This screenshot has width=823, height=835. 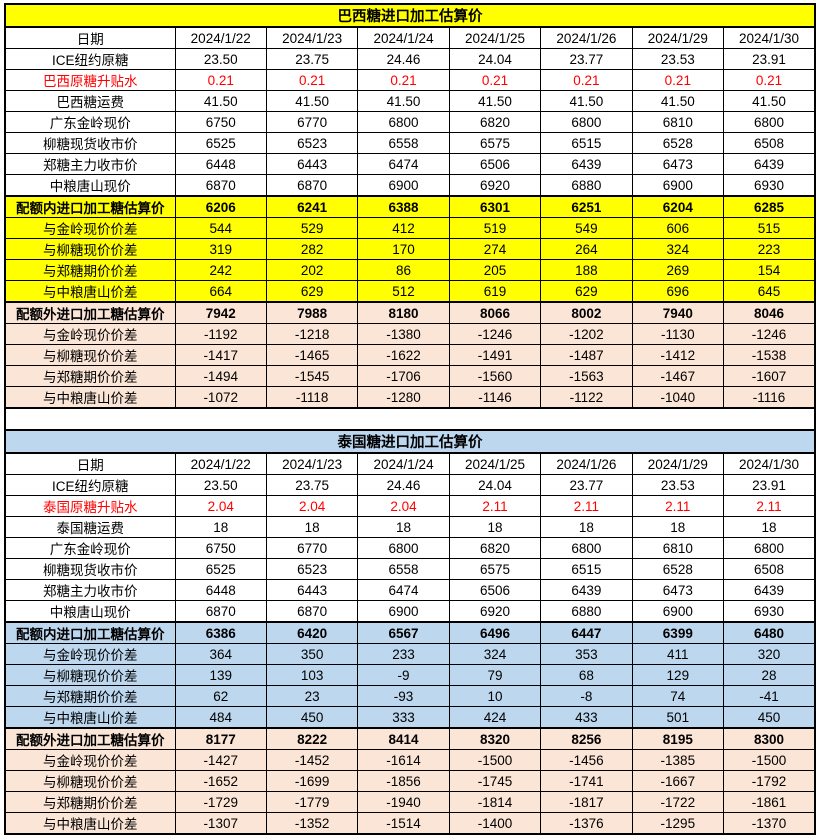 What do you see at coordinates (220, 632) in the screenshot?
I see `value-cell: 6386` at bounding box center [220, 632].